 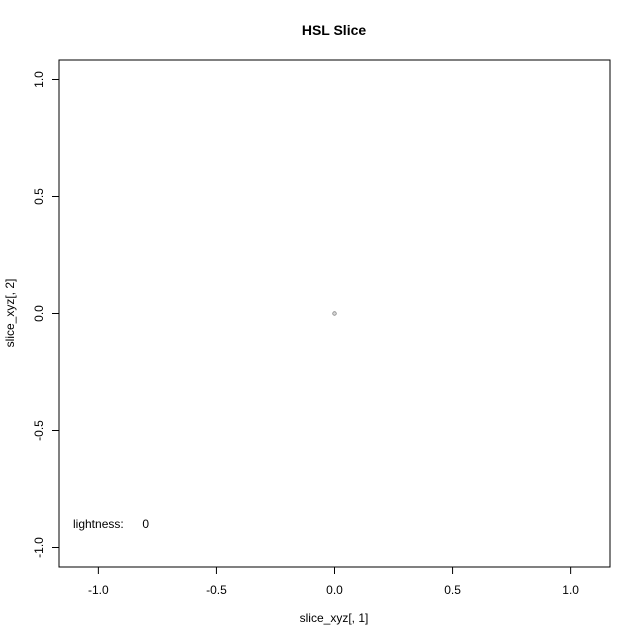 I want to click on y-axis: -1.0 -0.5 0.0 0.5 1.0, so click(x=46, y=314).